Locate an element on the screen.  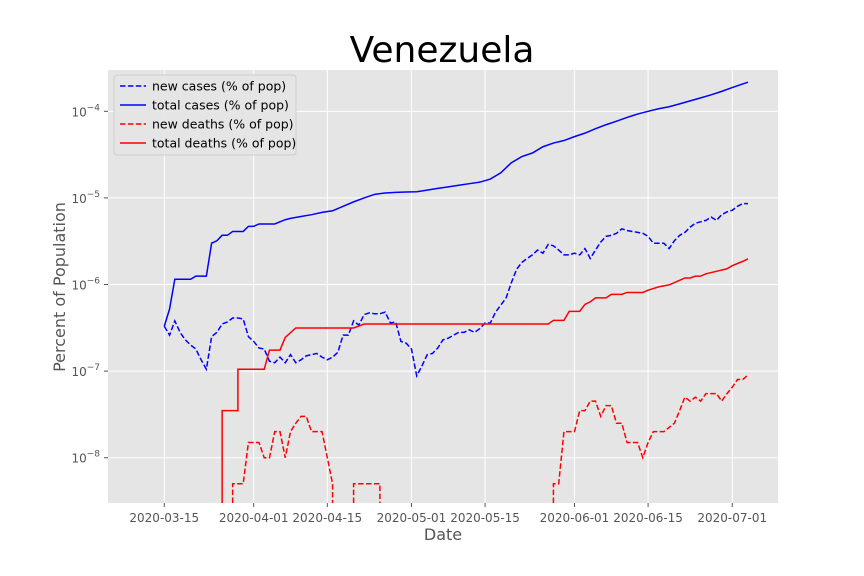
y-tick-label: 10⁻⁶ is located at coordinates (85, 285).